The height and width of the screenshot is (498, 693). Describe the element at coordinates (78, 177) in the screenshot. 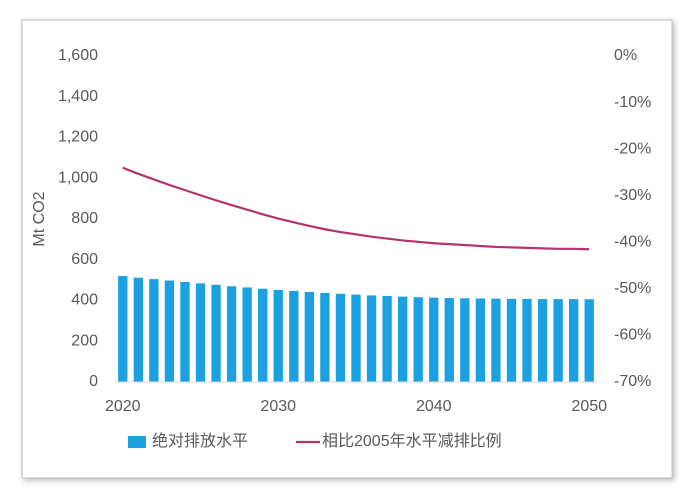

I see `y-tick-label: 1,000` at that location.